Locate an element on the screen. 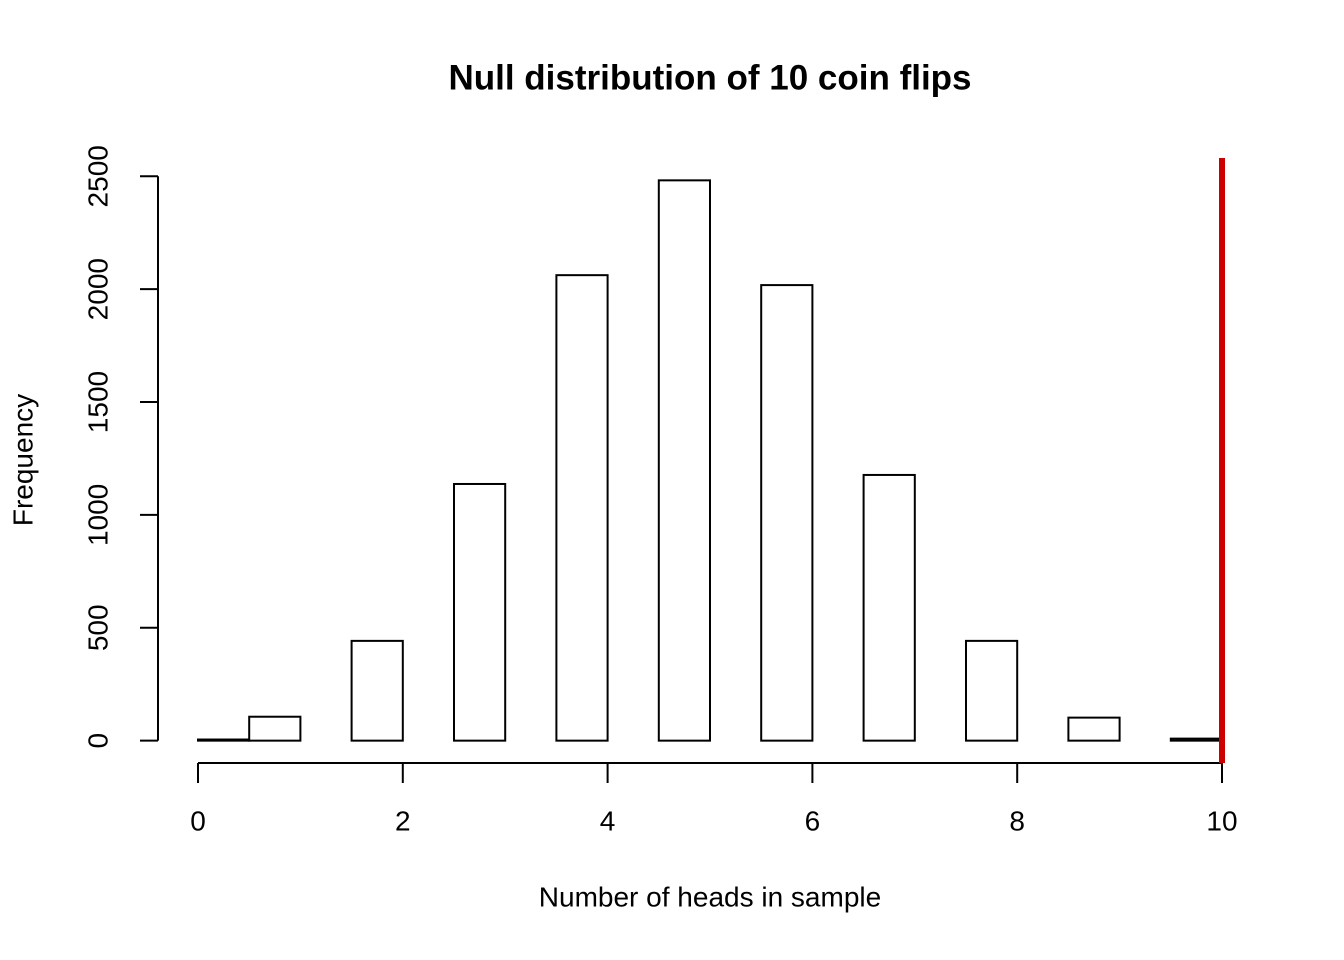 The width and height of the screenshot is (1344, 960). x-tick-label: 10 is located at coordinates (1221, 820).